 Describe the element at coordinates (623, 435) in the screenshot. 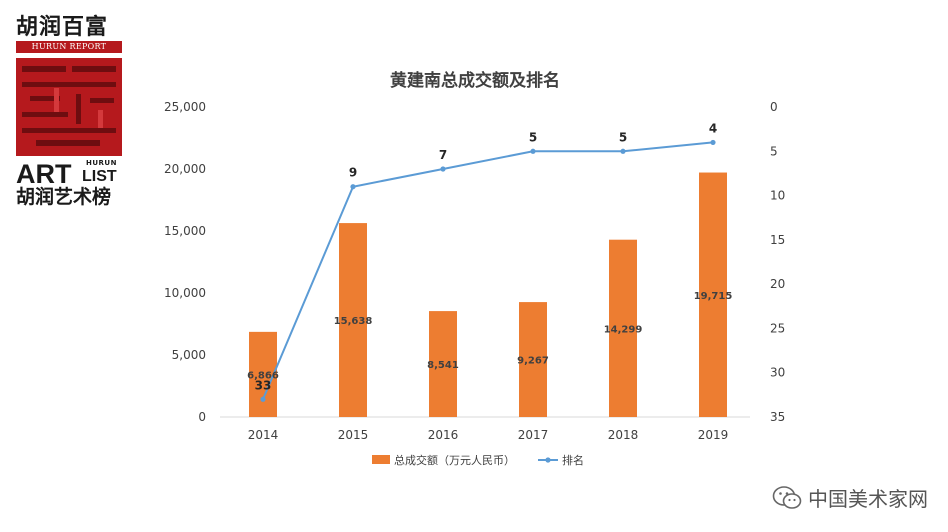

I see `x-tick-label: 2018` at that location.